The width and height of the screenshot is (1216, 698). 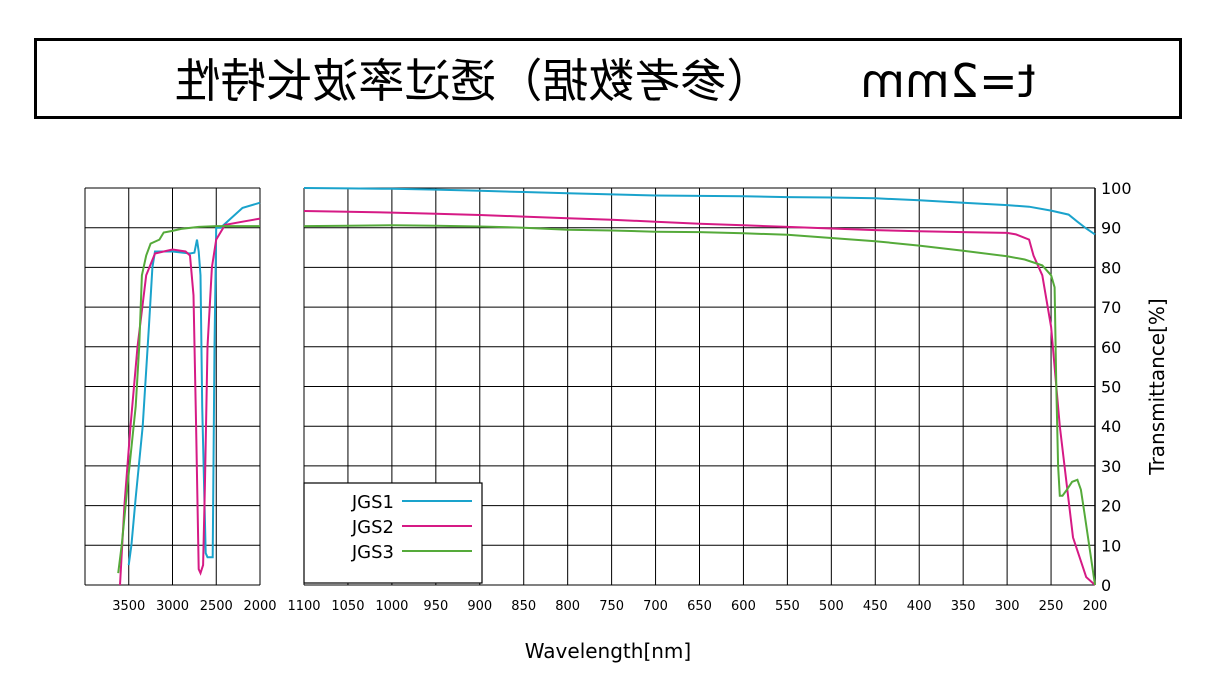 What do you see at coordinates (347, 606) in the screenshot?
I see `x-tick-label: 1050` at bounding box center [347, 606].